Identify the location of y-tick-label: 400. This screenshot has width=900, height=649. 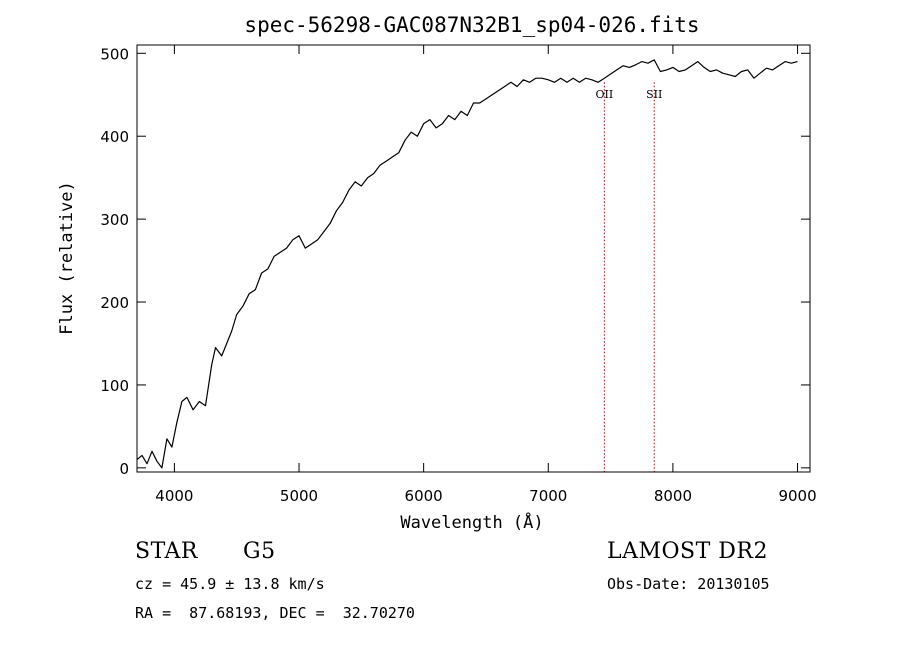
(114, 137).